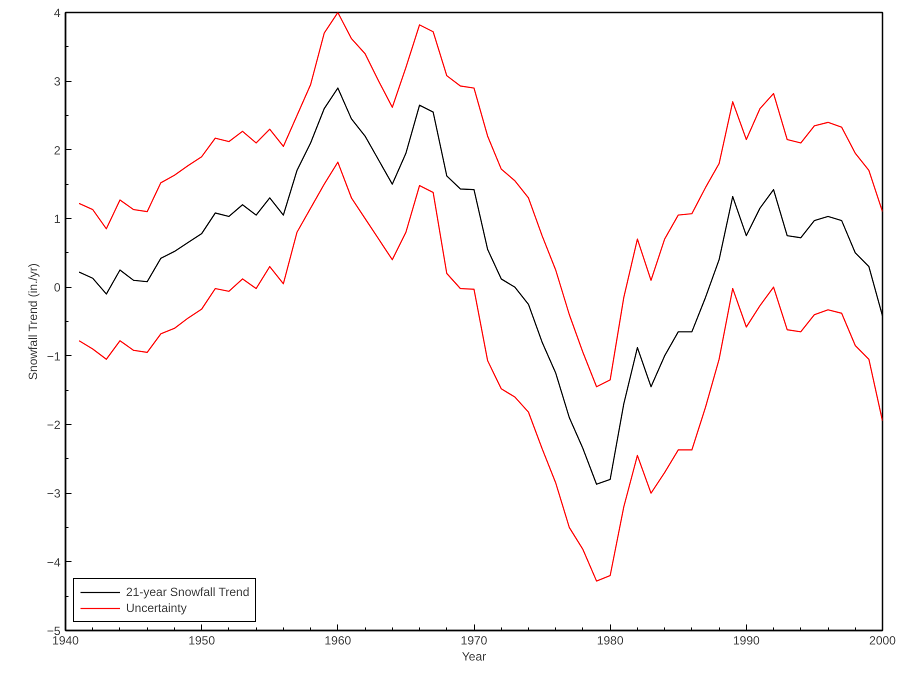 Image resolution: width=903 pixels, height=683 pixels. I want to click on x-tick-label: 1940, so click(66, 641).